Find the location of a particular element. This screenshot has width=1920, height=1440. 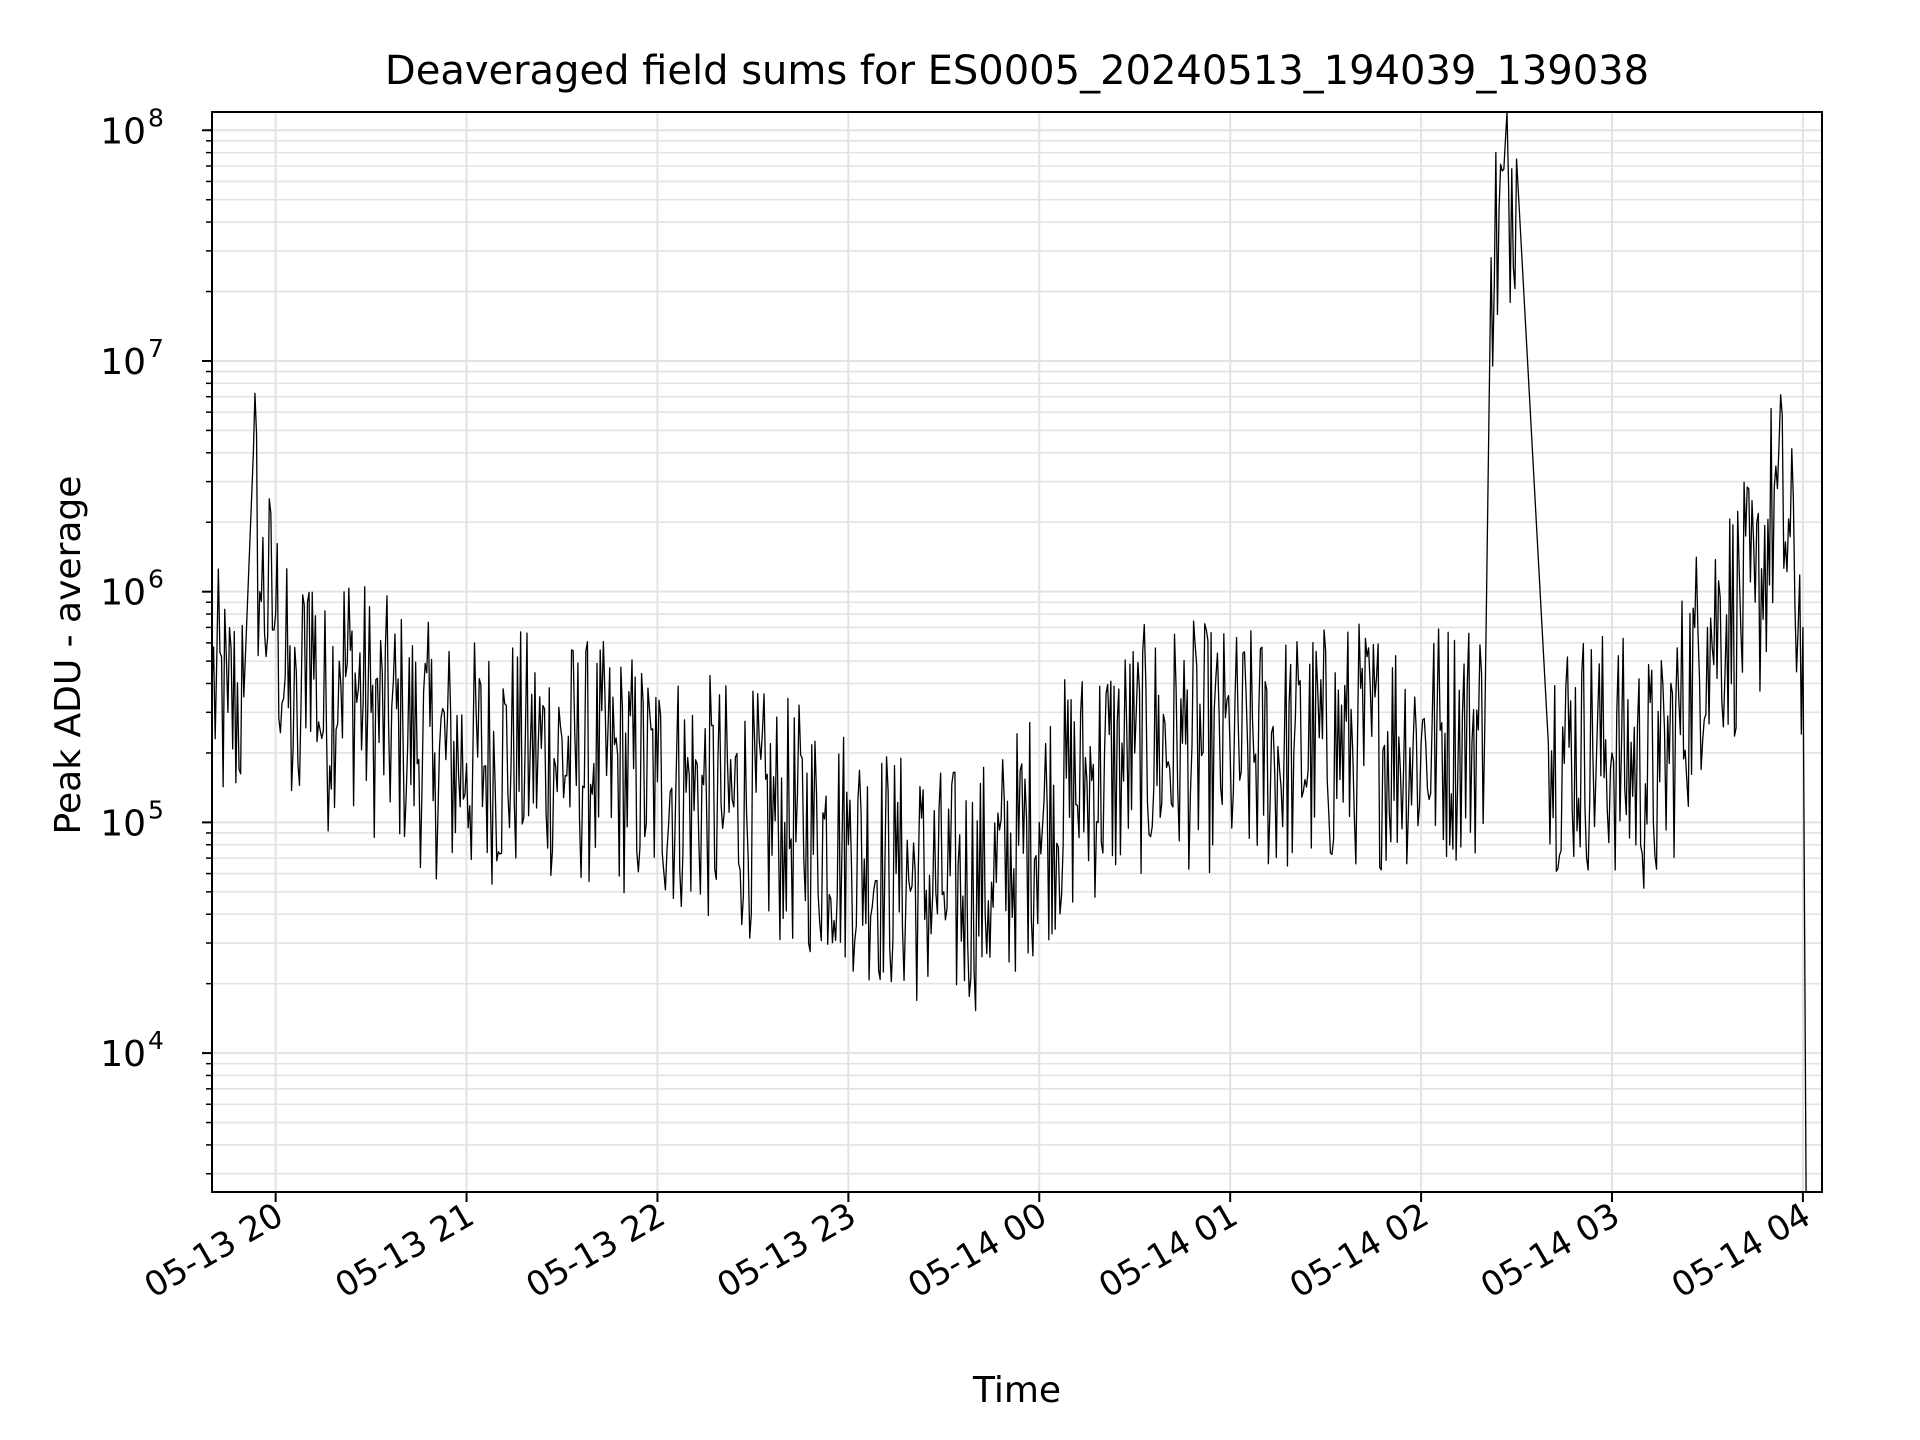

x-tick-label: 05-14 04 is located at coordinates (1741, 1250).